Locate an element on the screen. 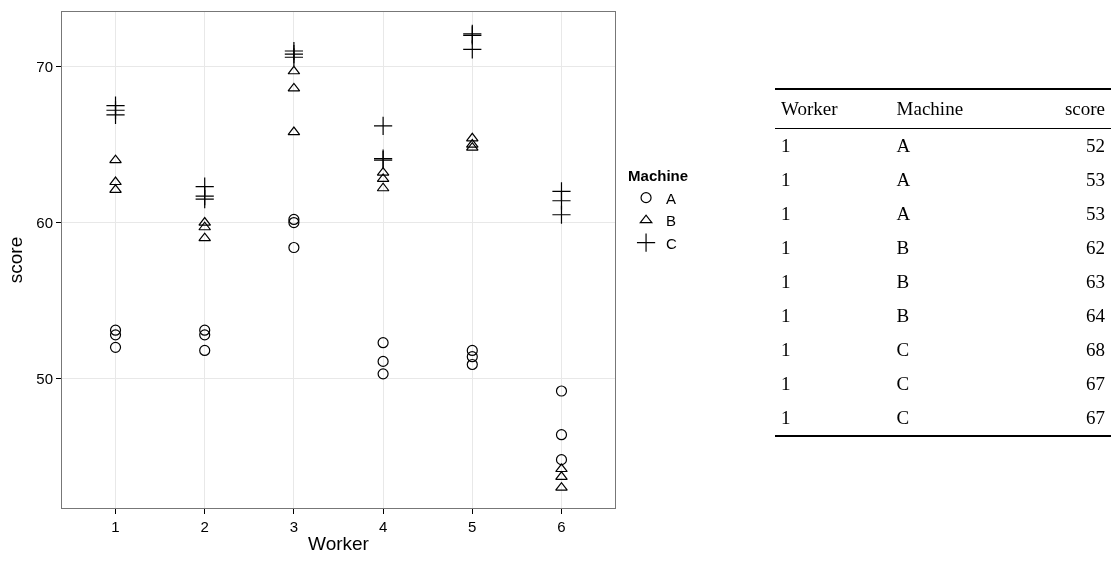  legend-label: A is located at coordinates (671, 198).